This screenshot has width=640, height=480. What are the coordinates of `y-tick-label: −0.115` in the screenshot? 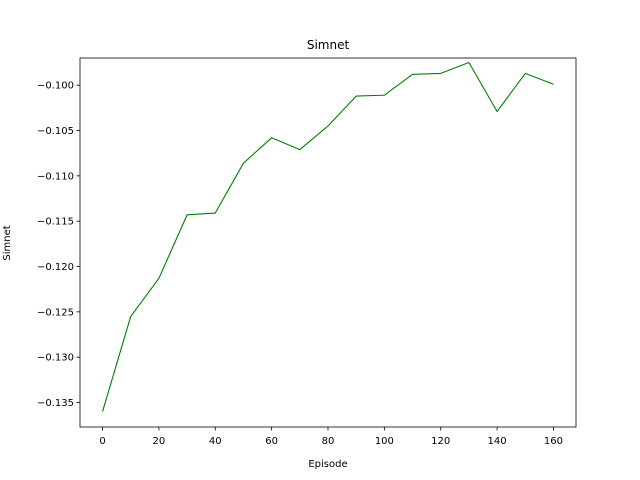 It's located at (55, 222).